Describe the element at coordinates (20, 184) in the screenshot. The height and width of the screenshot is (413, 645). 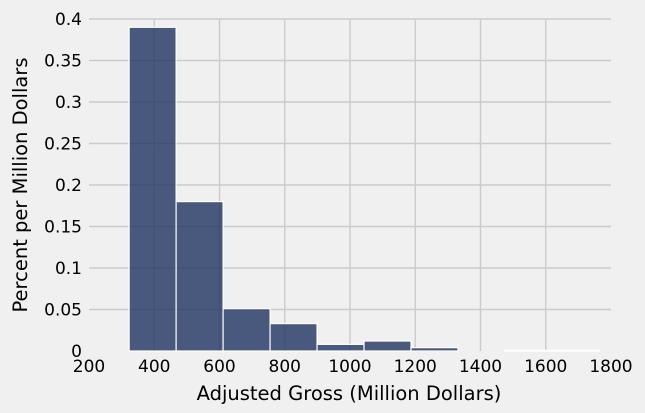
I see `y-axis-title: Percent per Million Dollars` at that location.